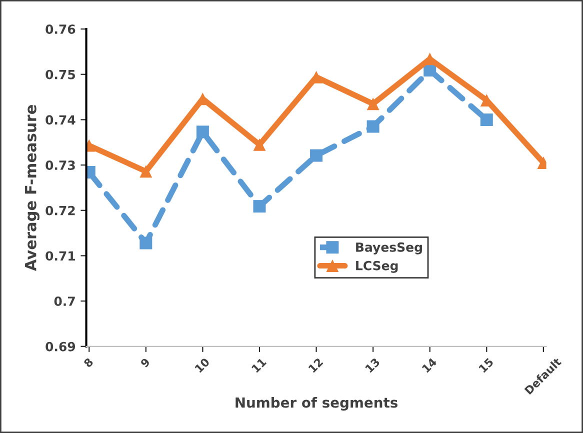 This screenshot has height=433, width=583. Describe the element at coordinates (61, 347) in the screenshot. I see `y-tick-label: 0.69` at that location.